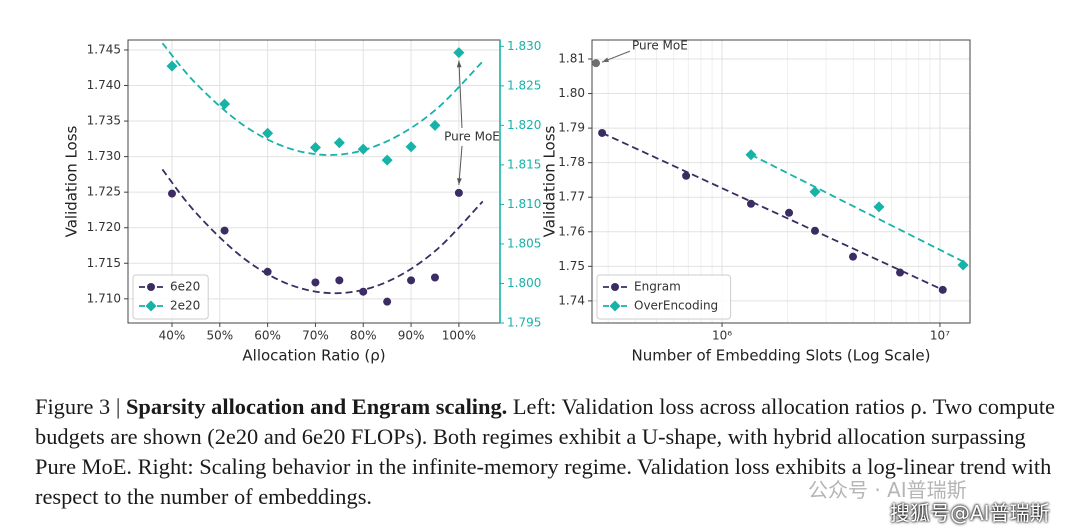  What do you see at coordinates (524, 85) in the screenshot?
I see `y2-tick-label: 1.825` at bounding box center [524, 85].